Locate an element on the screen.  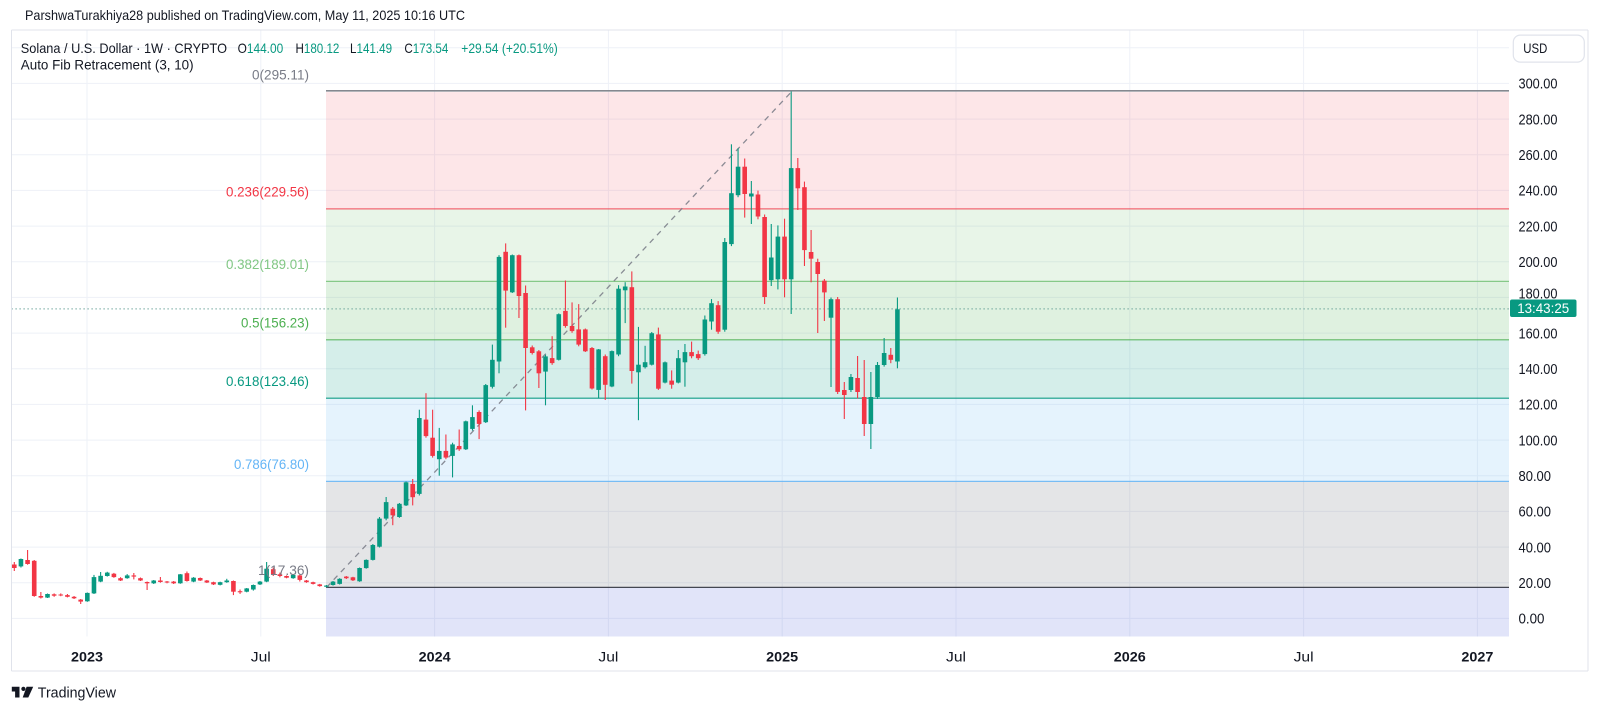
svg-text: 100.00 is located at coordinates (1538, 441).